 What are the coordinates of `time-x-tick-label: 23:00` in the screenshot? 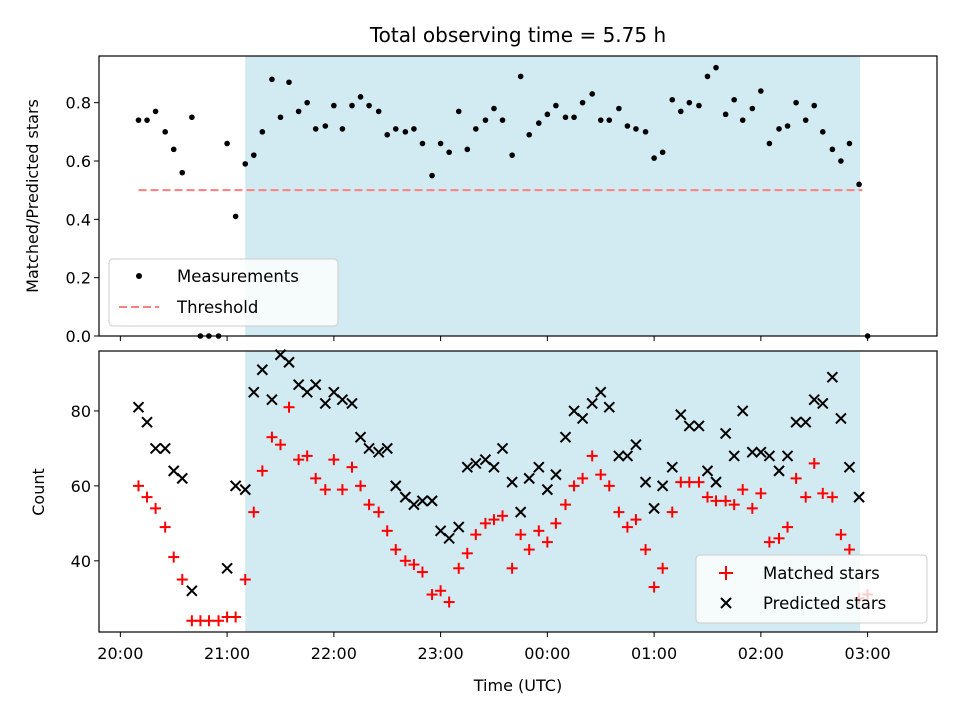 It's located at (441, 653).